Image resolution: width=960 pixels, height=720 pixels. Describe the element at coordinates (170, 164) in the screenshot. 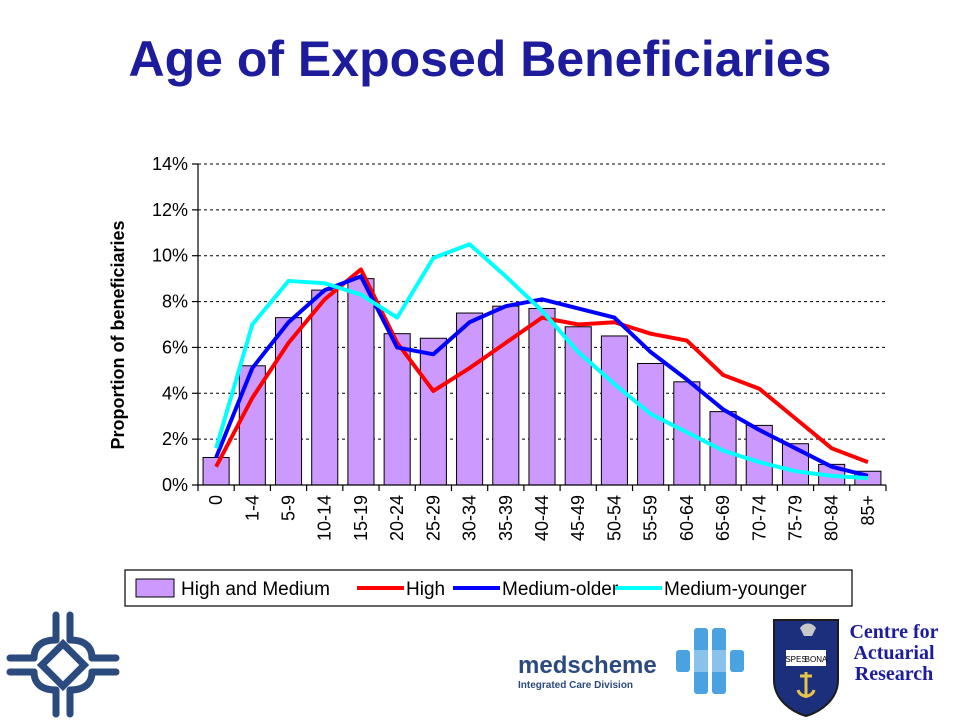

I see `y-tick-label: 14%` at that location.